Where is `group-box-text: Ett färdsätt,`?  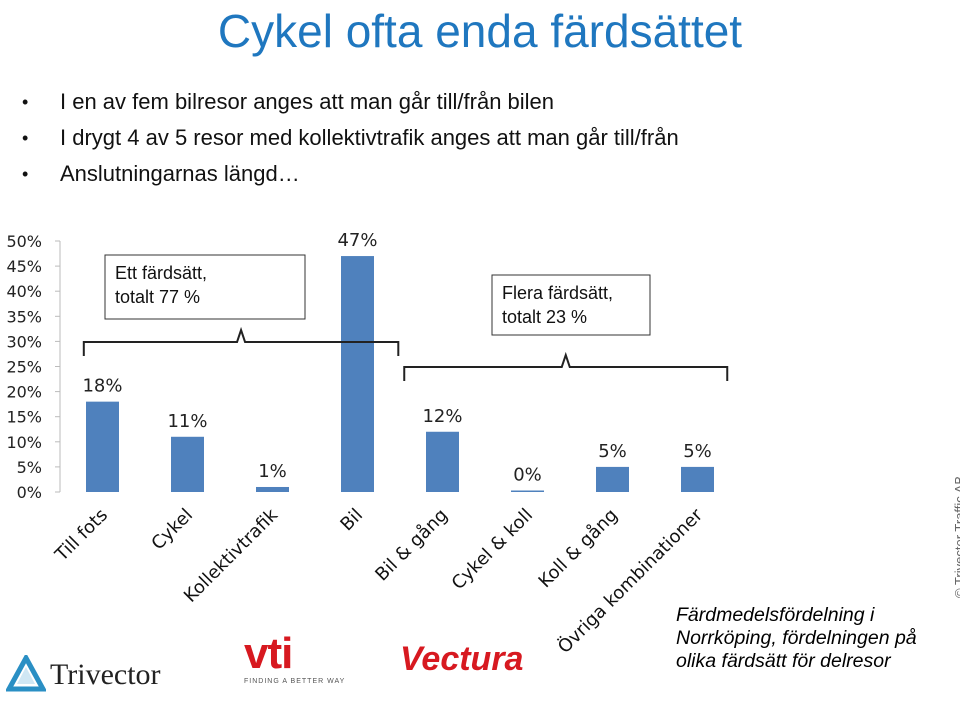
group-box-text: Ett färdsätt, is located at coordinates (161, 273).